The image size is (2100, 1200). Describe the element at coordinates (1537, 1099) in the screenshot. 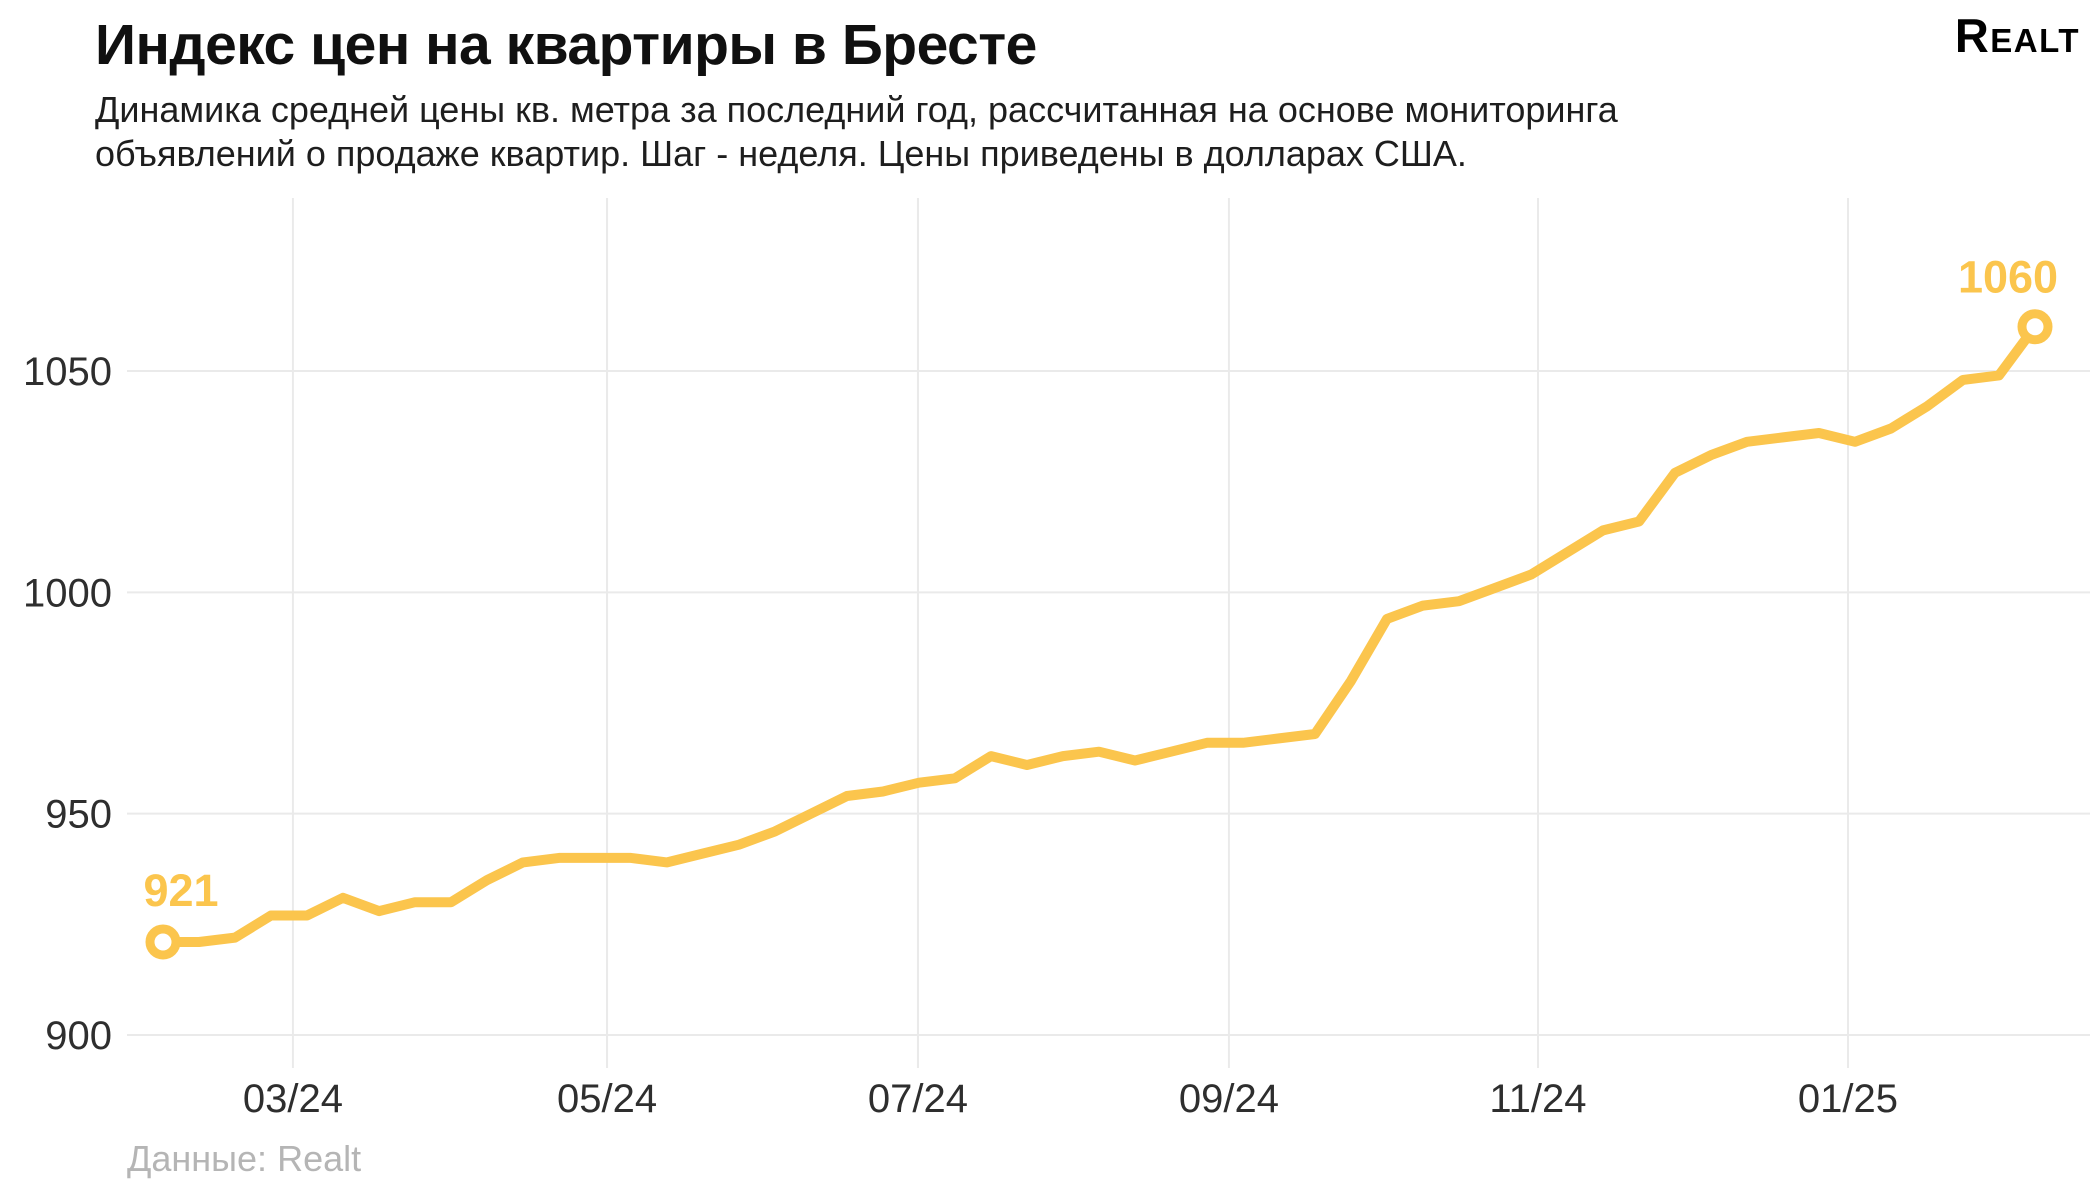

I see `x-tick-label: 11/24` at that location.